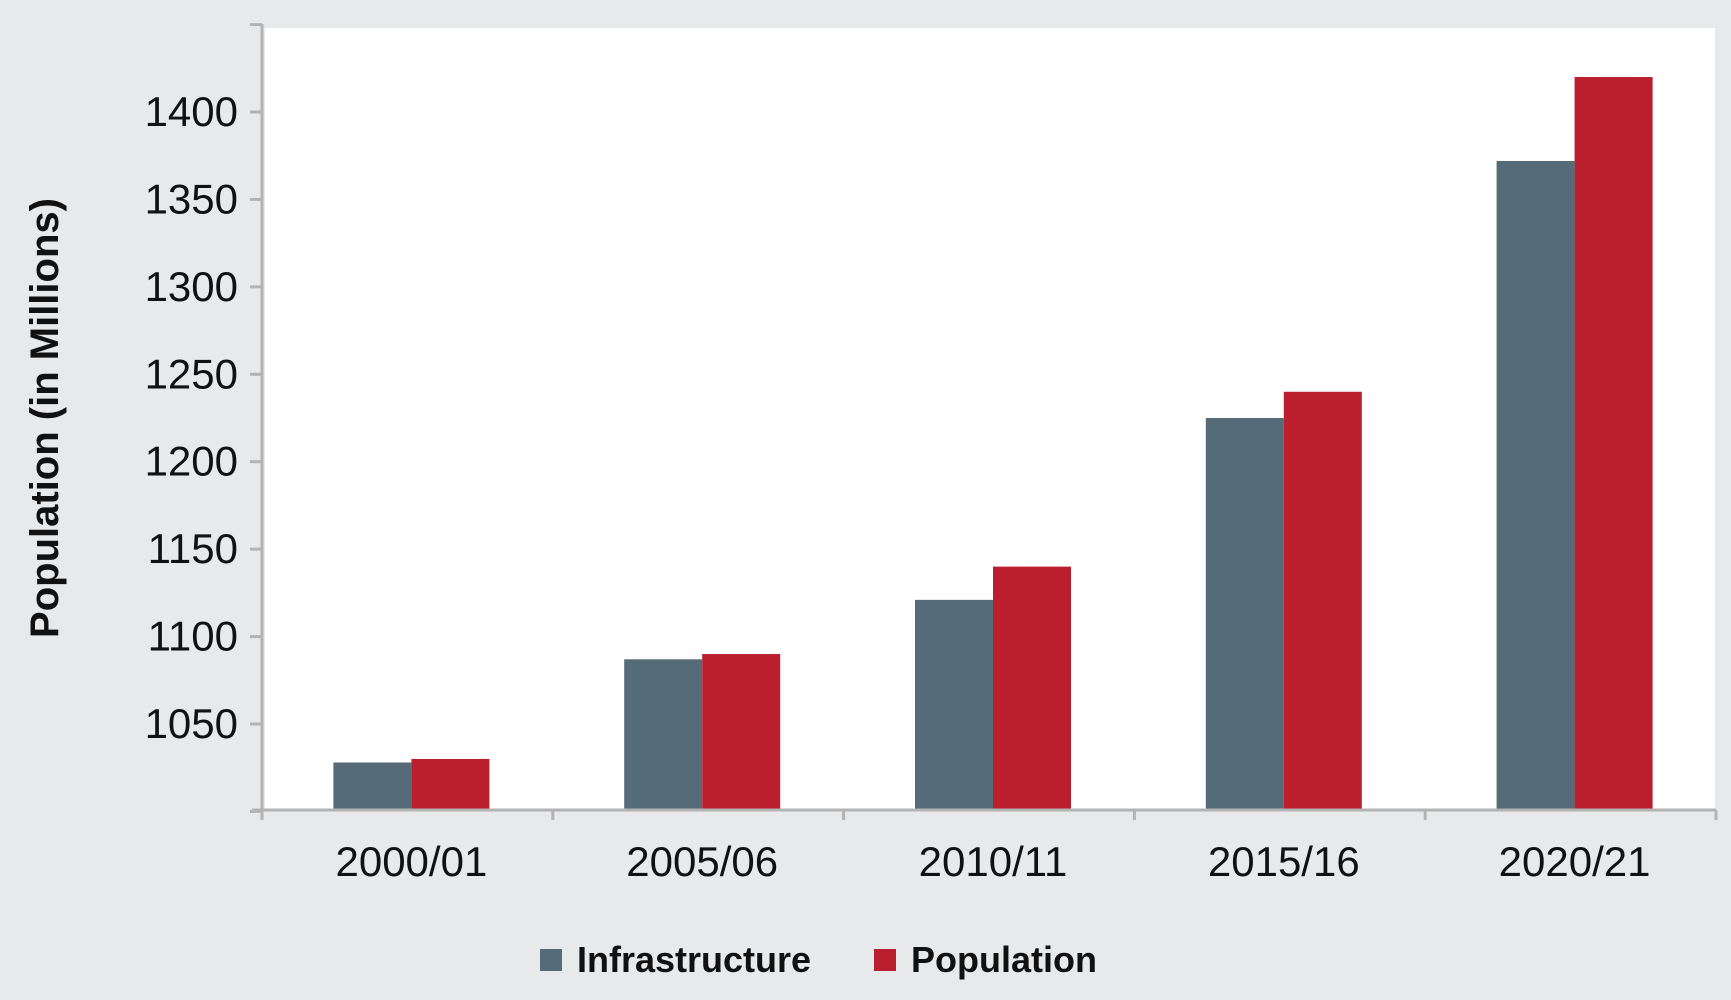 Image resolution: width=1731 pixels, height=1000 pixels. What do you see at coordinates (885, 960) in the screenshot?
I see `legend-swatch-population` at bounding box center [885, 960].